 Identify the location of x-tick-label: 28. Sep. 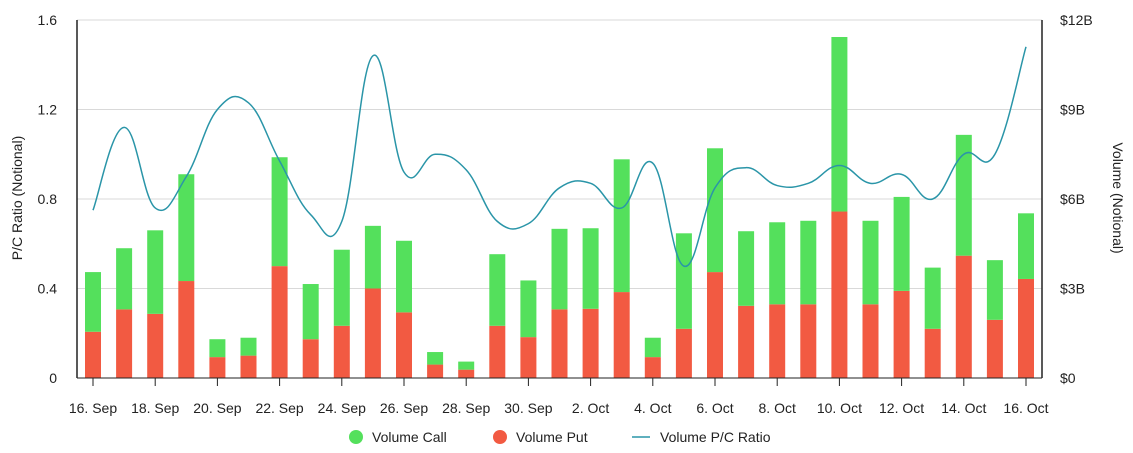
(466, 408).